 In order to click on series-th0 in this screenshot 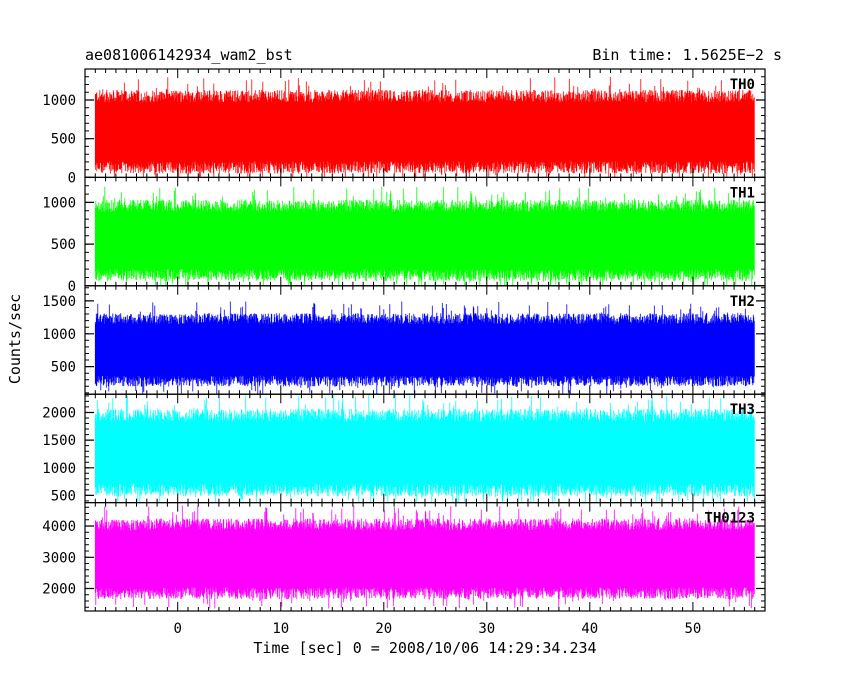, I will do `click(424, 127)`.